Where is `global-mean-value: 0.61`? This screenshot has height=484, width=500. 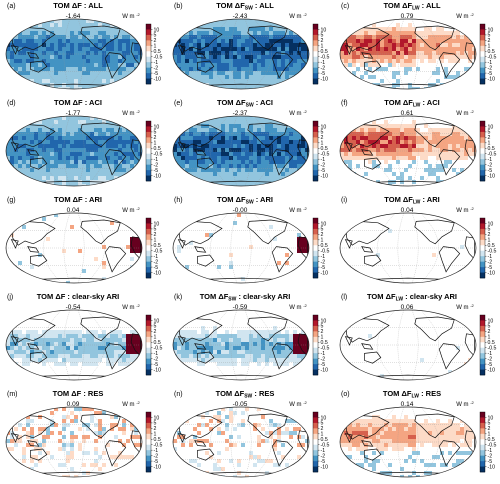 global-mean-value: 0.61 is located at coordinates (407, 113).